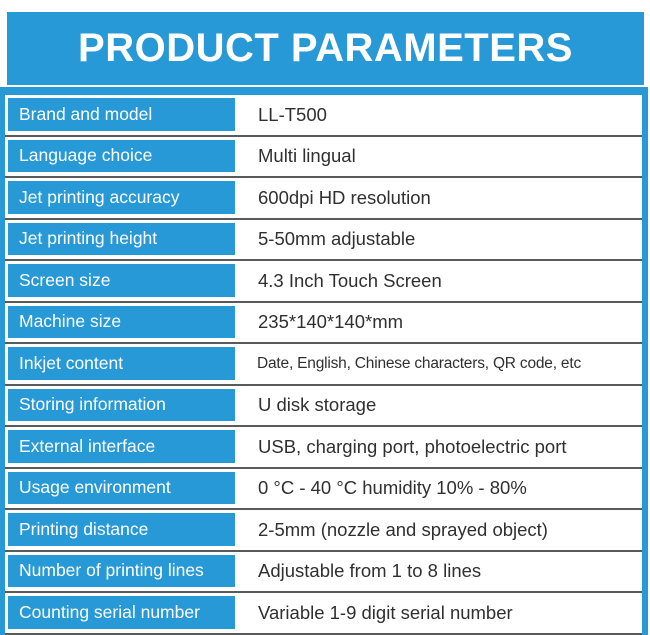  Describe the element at coordinates (350, 280) in the screenshot. I see `row-value: 4.3 Inch Touch Screen` at that location.